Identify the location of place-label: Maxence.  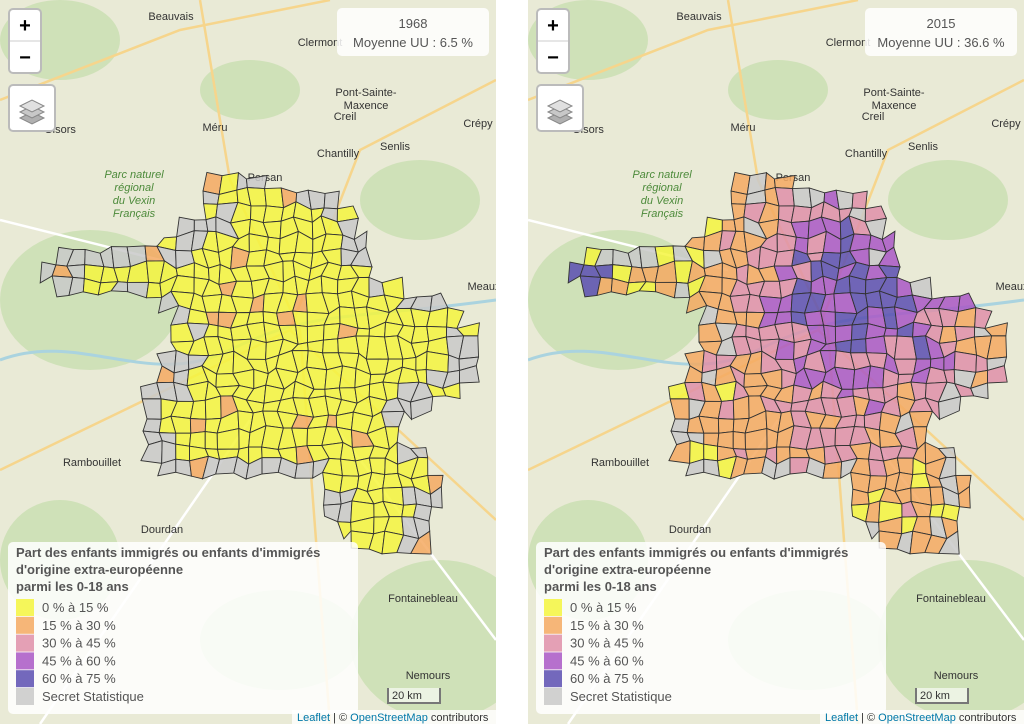
(894, 106).